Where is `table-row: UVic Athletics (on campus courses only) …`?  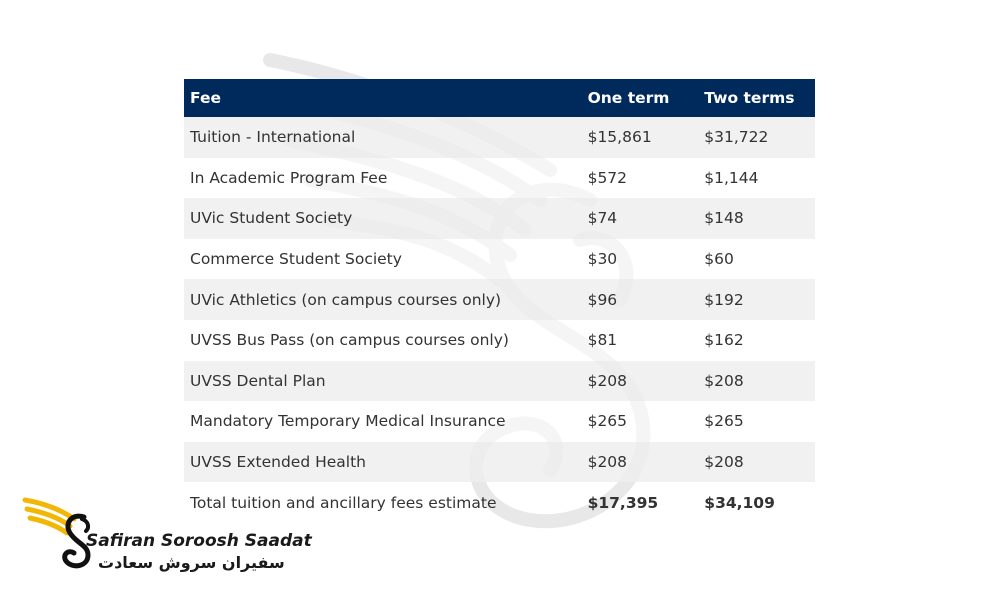
table-row: UVic Athletics (on campus courses only) … is located at coordinates (499, 299).